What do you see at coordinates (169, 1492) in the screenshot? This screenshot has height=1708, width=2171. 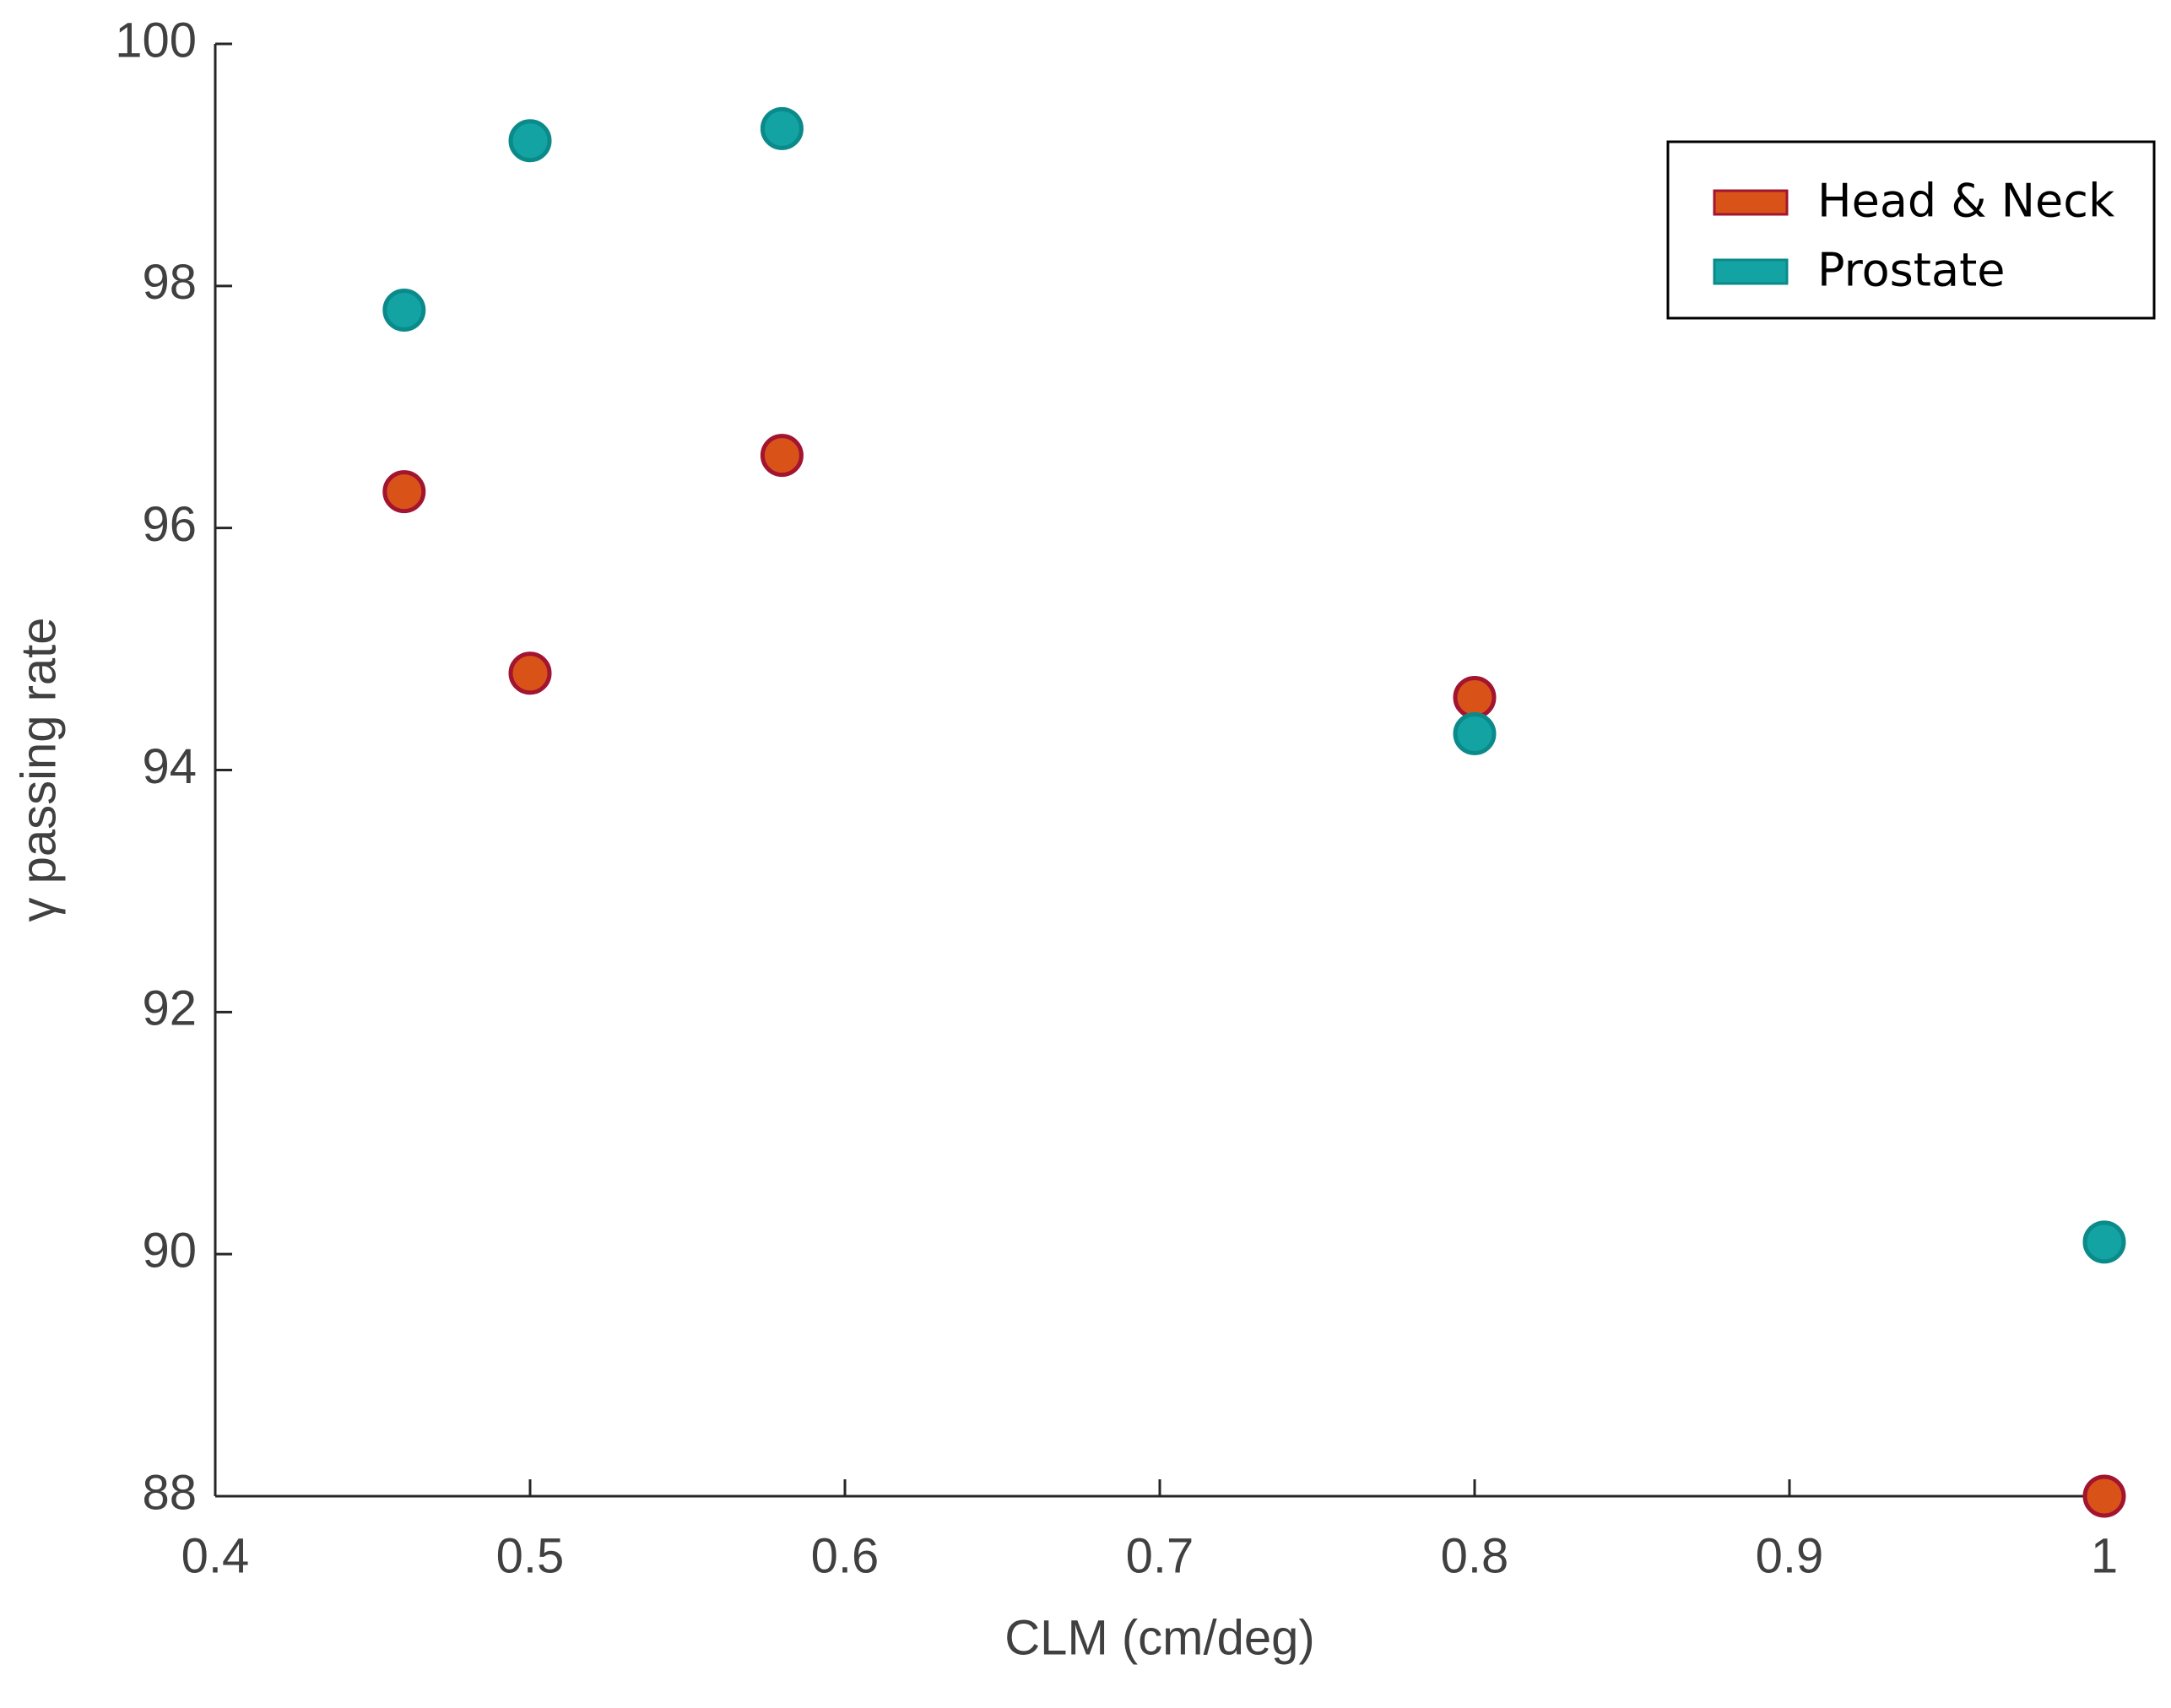 I see `y-tick-label: 88` at bounding box center [169, 1492].